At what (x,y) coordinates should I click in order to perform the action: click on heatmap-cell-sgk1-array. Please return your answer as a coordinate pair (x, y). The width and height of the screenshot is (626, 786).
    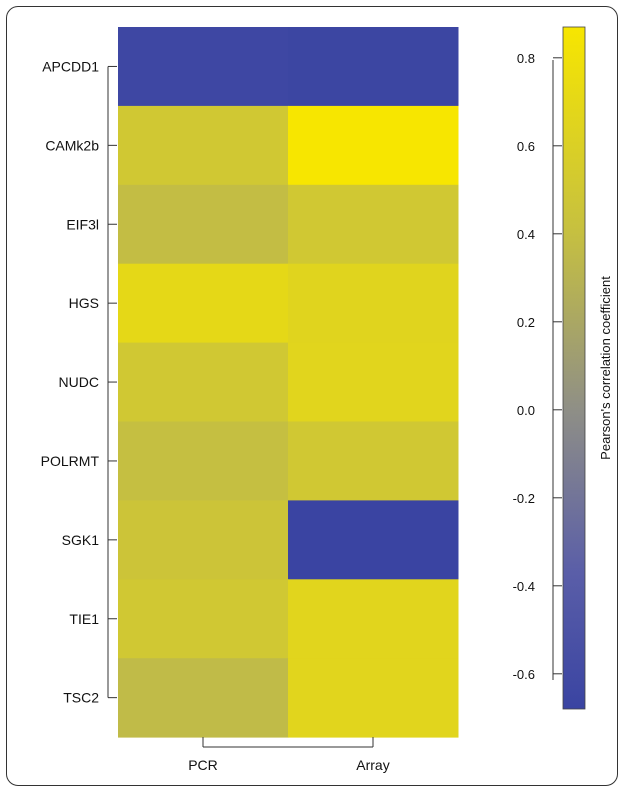
    Looking at the image, I should click on (373, 540).